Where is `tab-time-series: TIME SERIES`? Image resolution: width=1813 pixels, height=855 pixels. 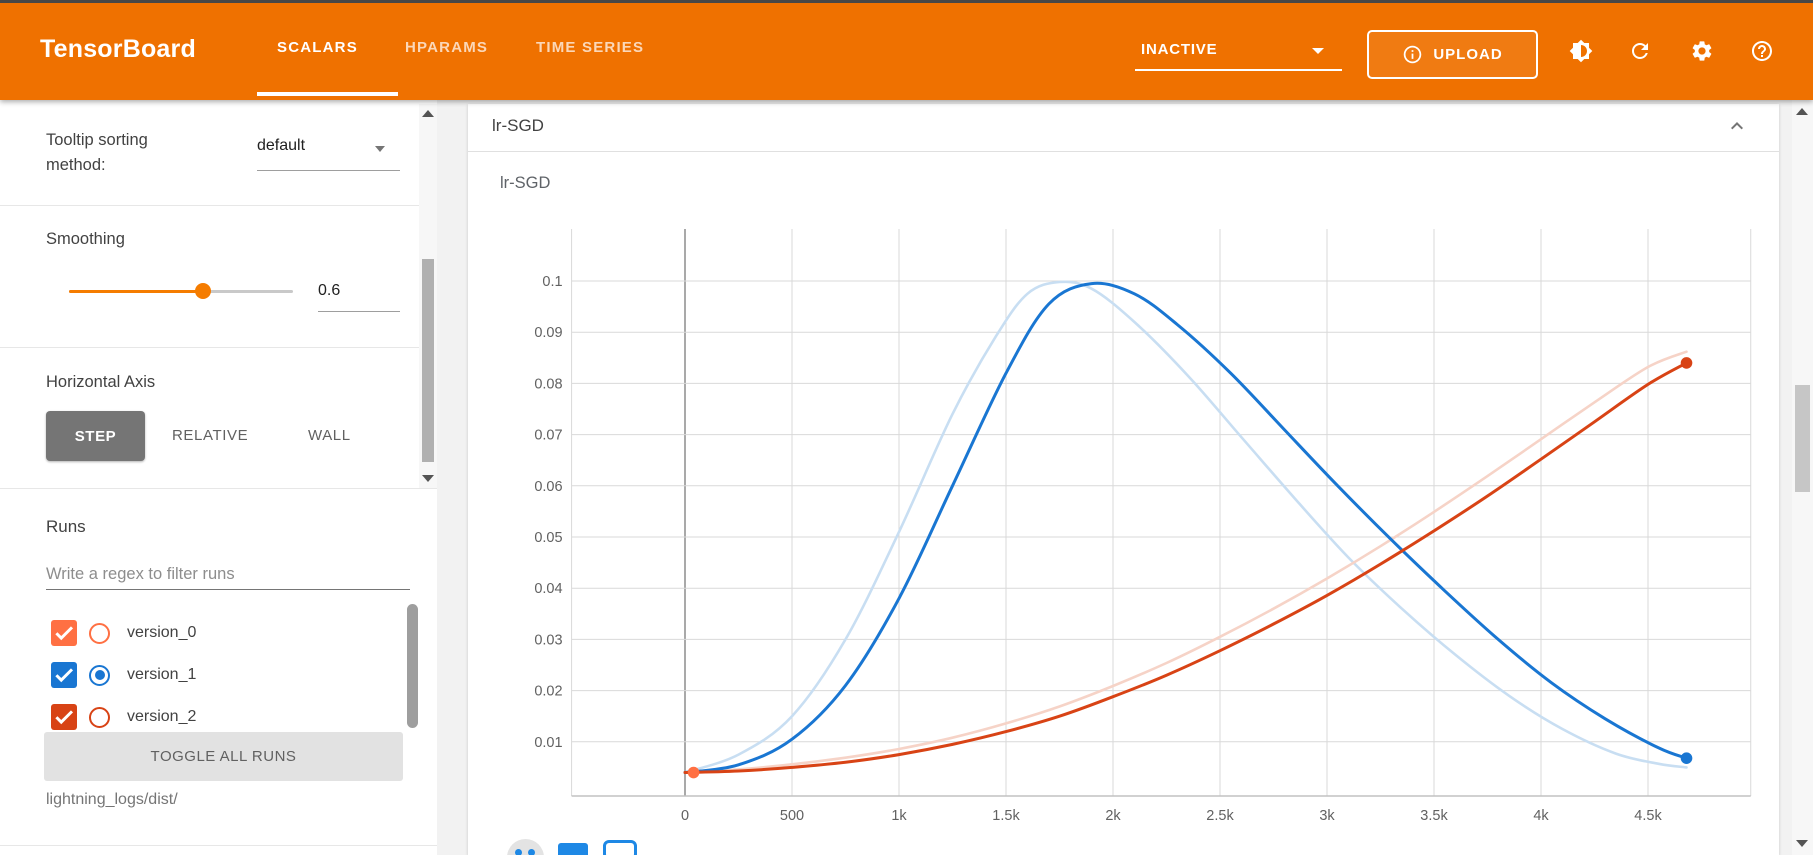
tab-time-series: TIME SERIES is located at coordinates (590, 47).